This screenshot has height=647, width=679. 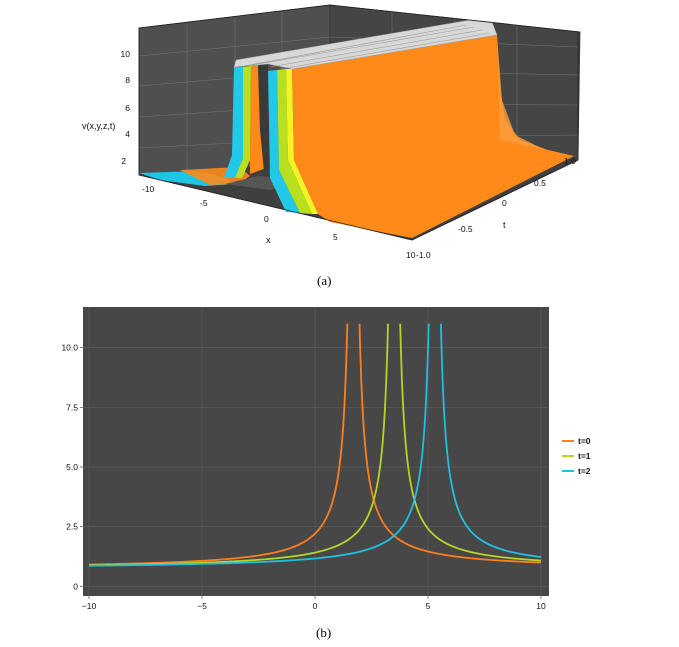 What do you see at coordinates (123, 161) in the screenshot?
I see `z-tick-label: 2` at bounding box center [123, 161].